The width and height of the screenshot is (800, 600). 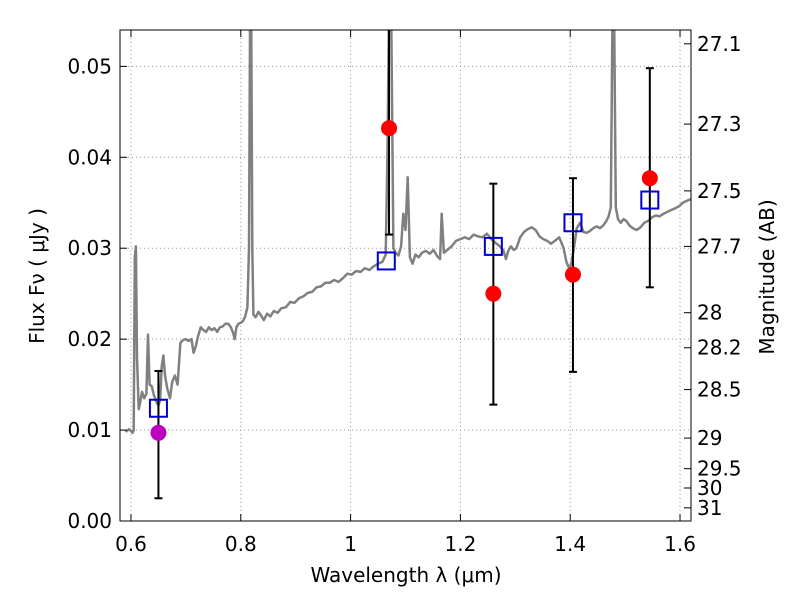 What do you see at coordinates (680, 544) in the screenshot?
I see `x-tick-label: 1.6` at bounding box center [680, 544].